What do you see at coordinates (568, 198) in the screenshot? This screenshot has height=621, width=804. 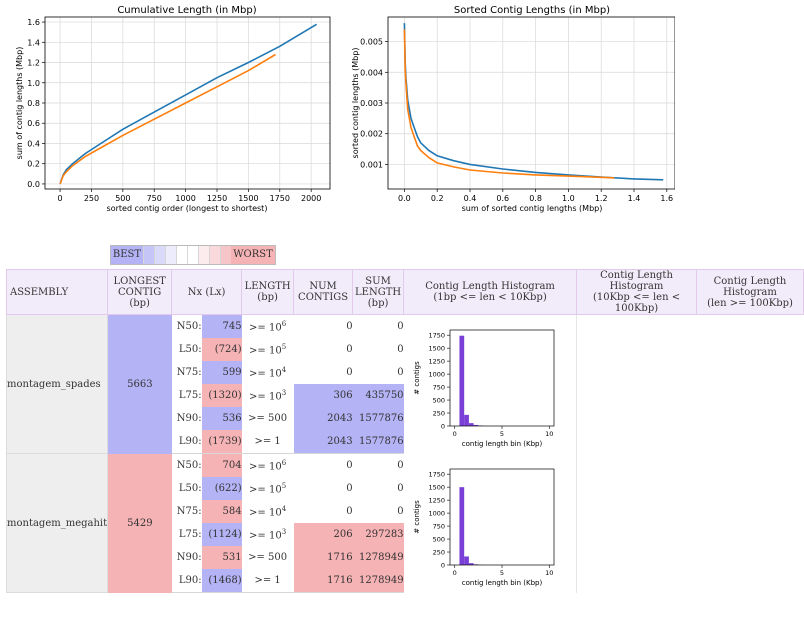 I see `x-tick-label: 1.0` at bounding box center [568, 198].